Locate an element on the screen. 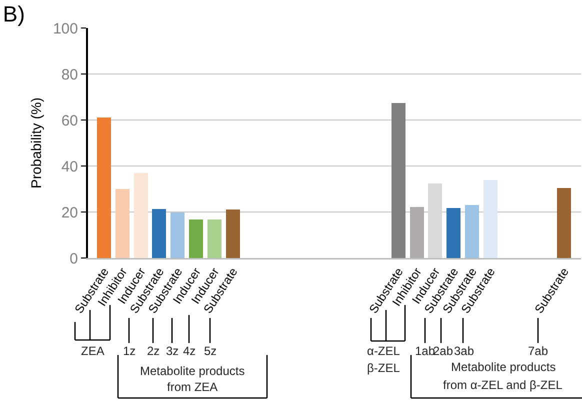 The image size is (582, 402). text: 7ab is located at coordinates (538, 351).